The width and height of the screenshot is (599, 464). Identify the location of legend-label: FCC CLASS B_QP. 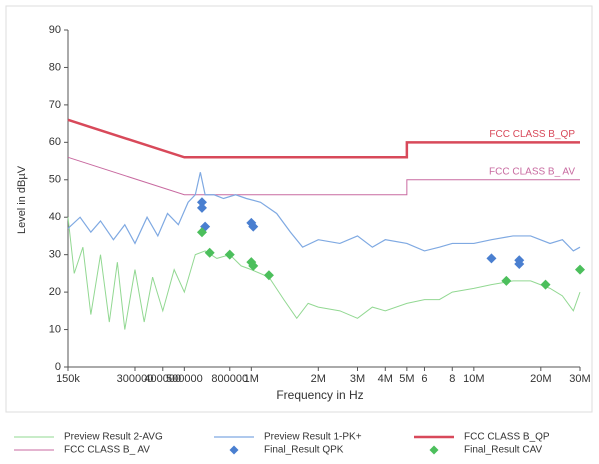
(507, 437).